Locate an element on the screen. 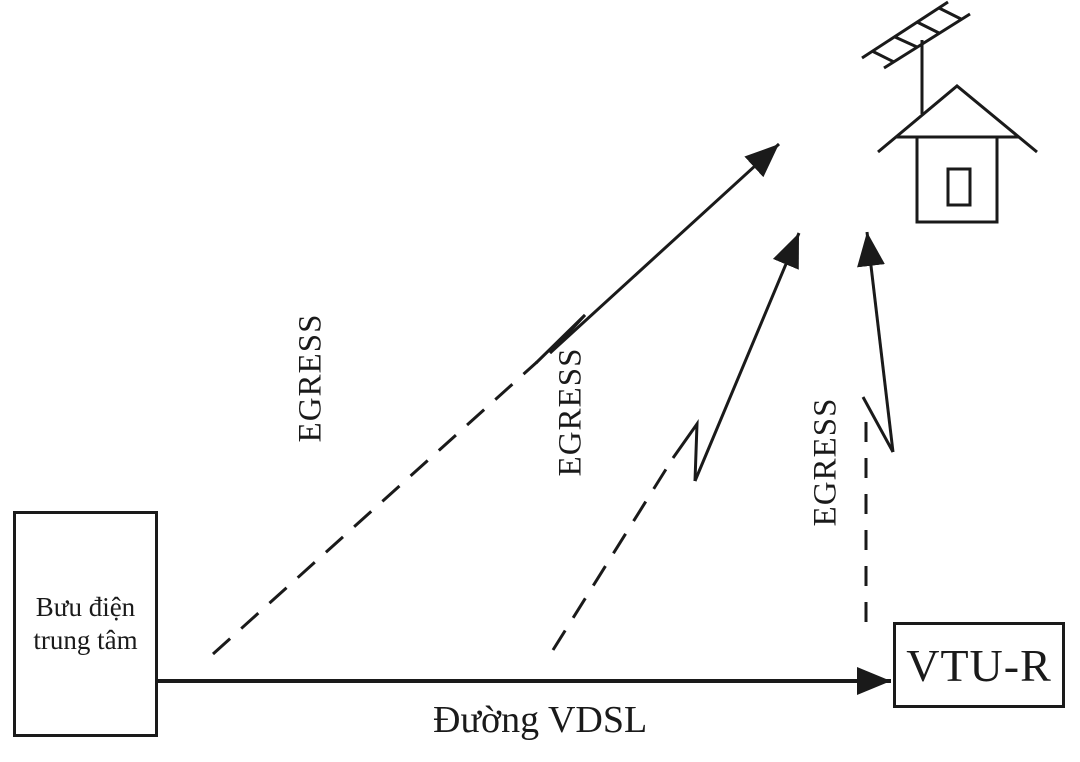  vtu-r-label: VTU-R is located at coordinates (979, 665).